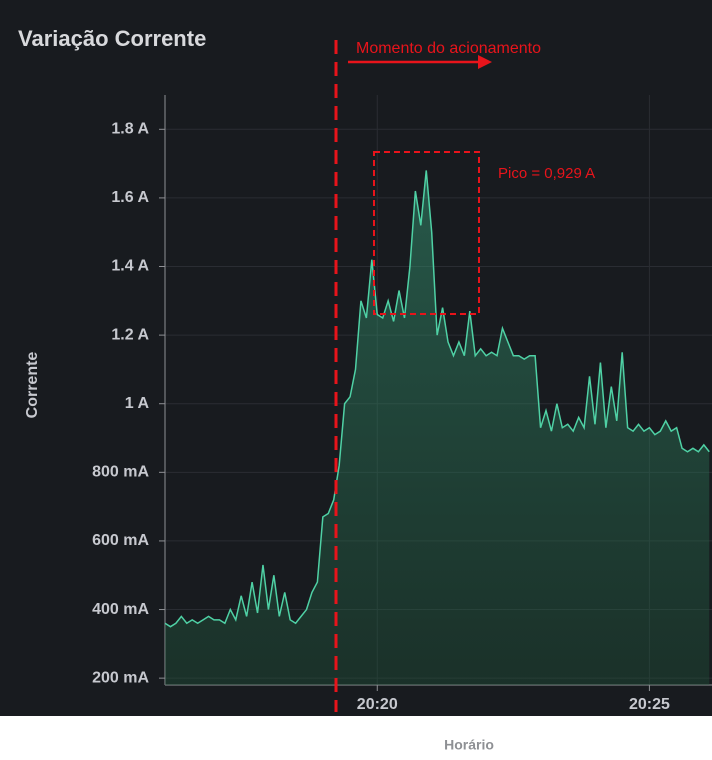 The height and width of the screenshot is (760, 712). Describe the element at coordinates (120, 472) in the screenshot. I see `y-tick-label: 800 mA` at that location.